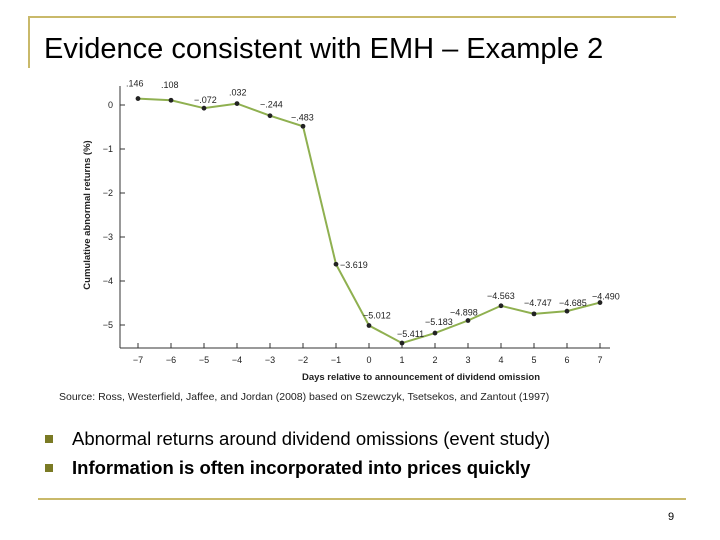 The height and width of the screenshot is (540, 720). Describe the element at coordinates (368, 360) in the screenshot. I see `x-tick-label: 0` at that location.